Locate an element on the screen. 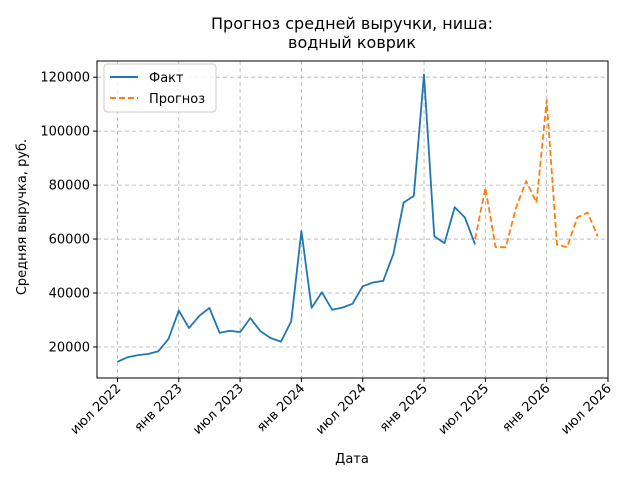  series-line-forecast is located at coordinates (536, 174).